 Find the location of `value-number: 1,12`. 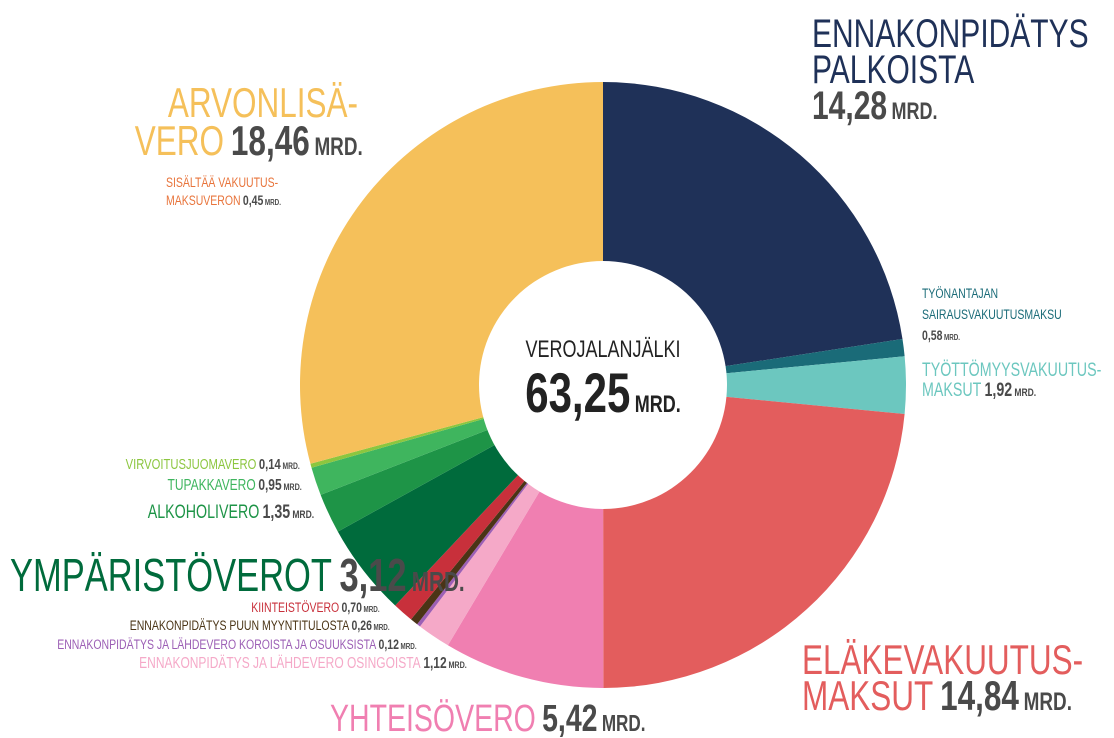

value-number: 1,12 is located at coordinates (434, 662).